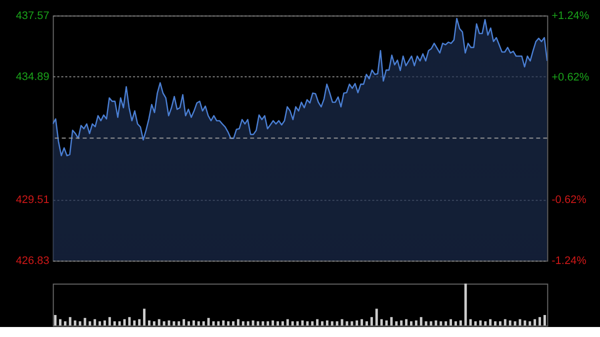 This screenshot has height=337, width=600. Describe the element at coordinates (33, 200) in the screenshot. I see `y-tick-label: 429.51` at that location.